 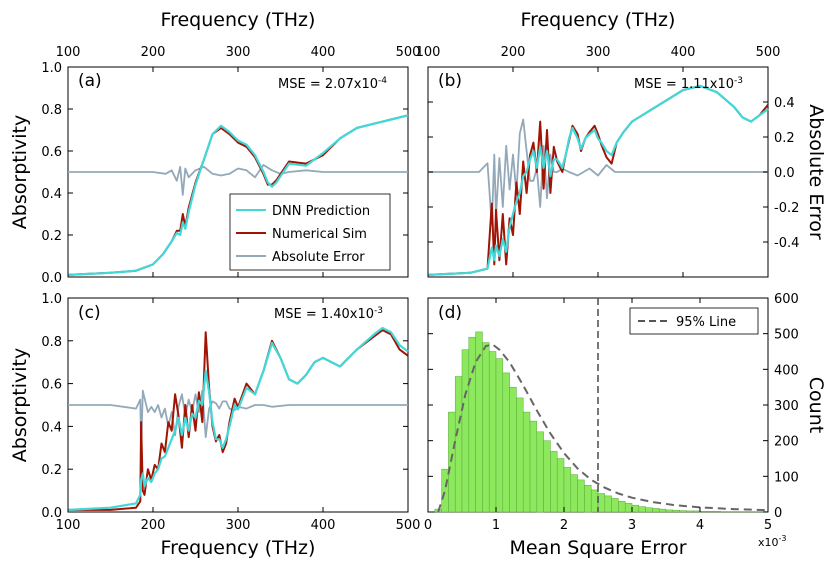 What do you see at coordinates (786, 477) in the screenshot?
I see `y-d-ticklabel: 100` at bounding box center [786, 477].